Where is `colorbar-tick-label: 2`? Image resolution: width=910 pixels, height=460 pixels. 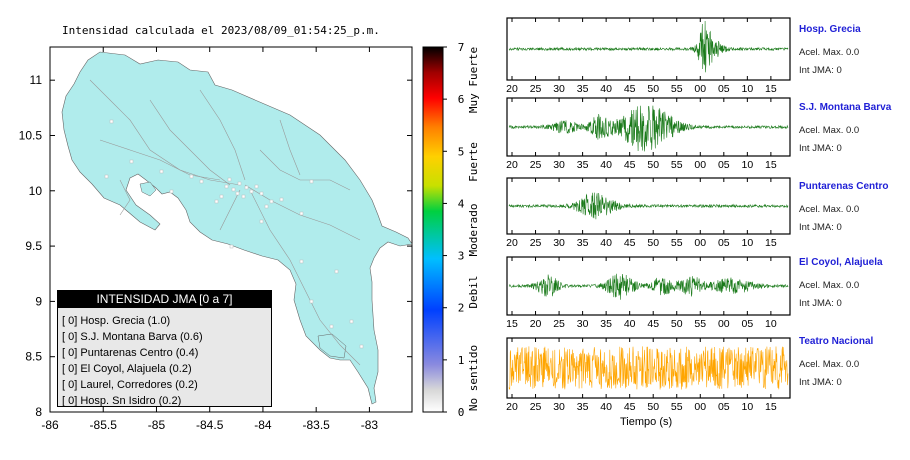
colorbar-tick-label: 2 is located at coordinates (461, 308).